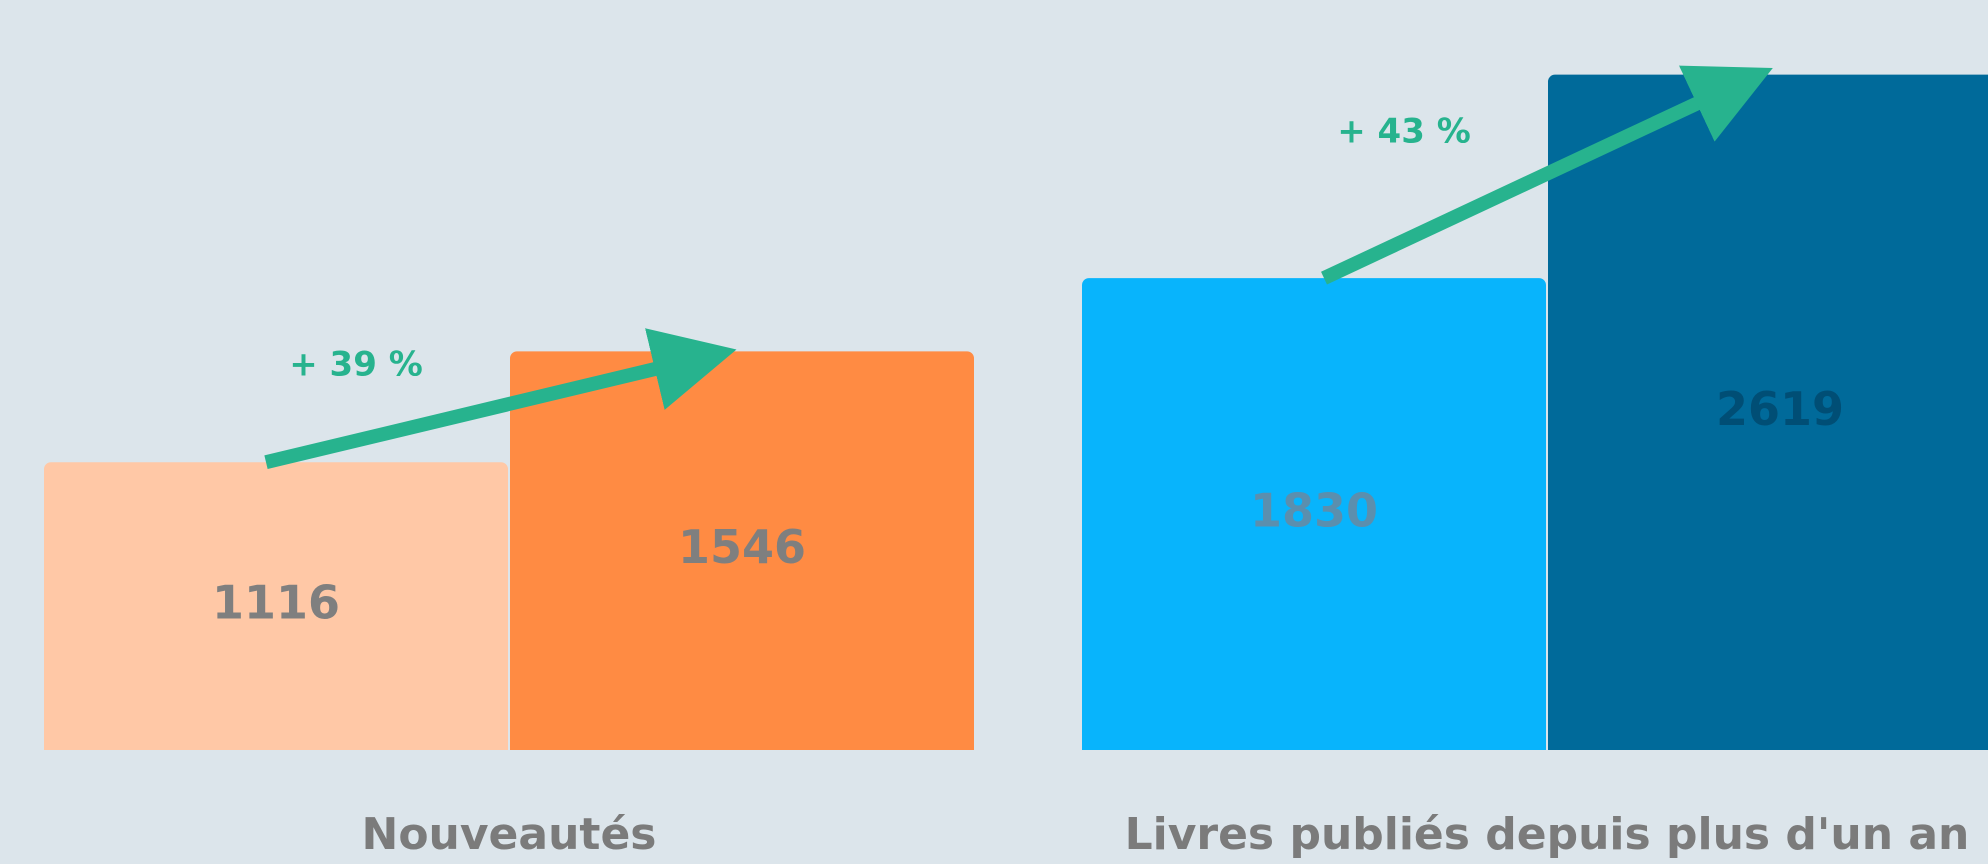  Describe the element at coordinates (1780, 409) in the screenshot. I see `bar-value-label: 2619` at that location.